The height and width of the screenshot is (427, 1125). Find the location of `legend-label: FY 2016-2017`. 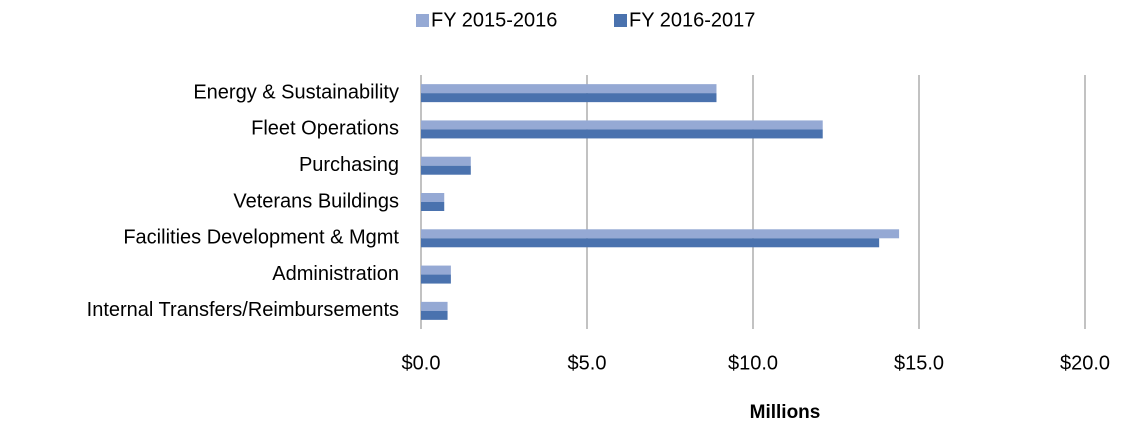

legend-label: FY 2016-2017 is located at coordinates (692, 20).